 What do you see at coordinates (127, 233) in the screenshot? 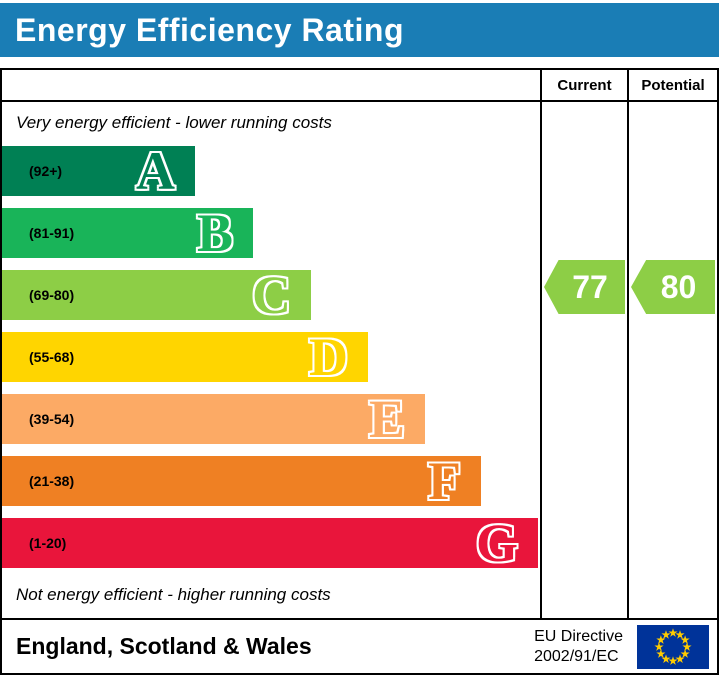
I see `band-bar: (81-91) B` at bounding box center [127, 233].